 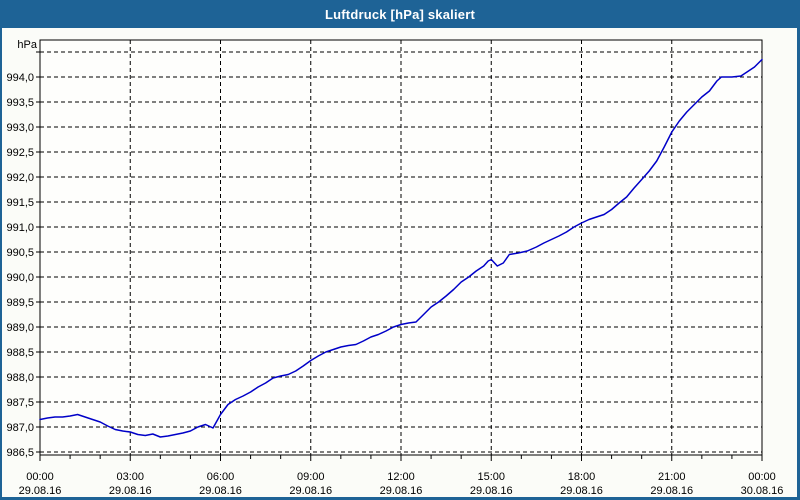 What do you see at coordinates (20, 403) in the screenshot?
I see `y-tick-label: 987,5` at bounding box center [20, 403].